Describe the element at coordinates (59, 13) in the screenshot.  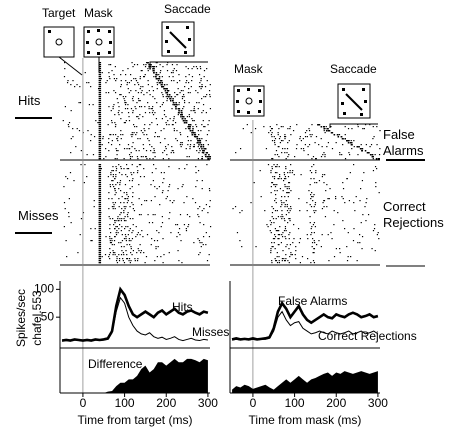
I see `event-label: Target` at that location.